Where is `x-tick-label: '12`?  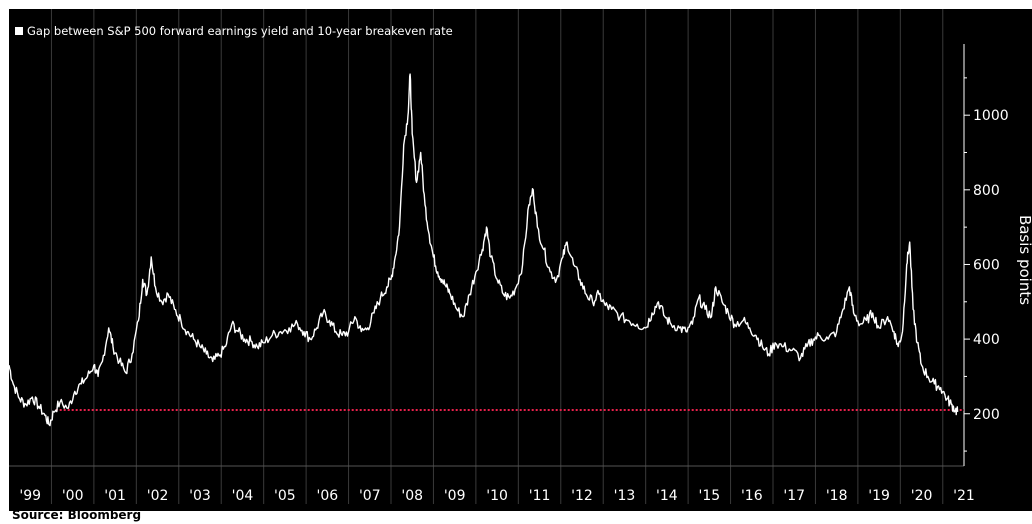
x-tick-label: '12 is located at coordinates (582, 496).